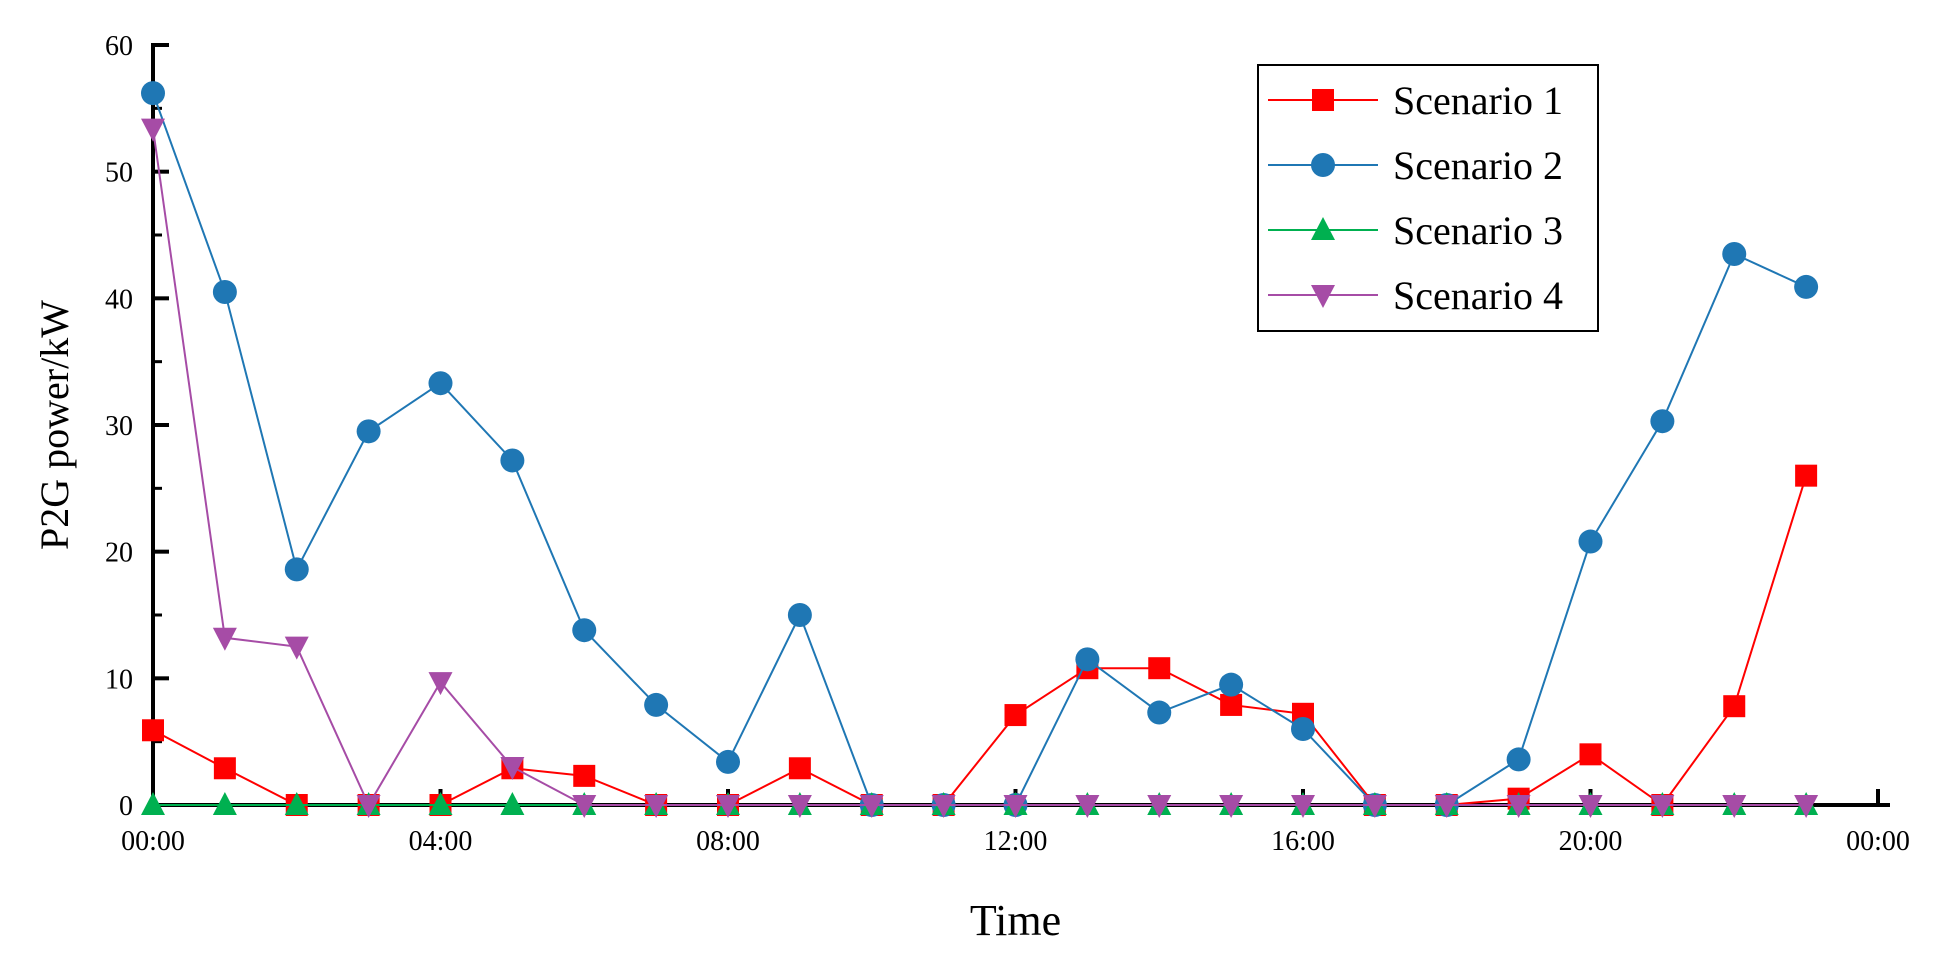 The width and height of the screenshot is (1957, 961). What do you see at coordinates (119, 173) in the screenshot?
I see `y-tick-label: 50` at bounding box center [119, 173].